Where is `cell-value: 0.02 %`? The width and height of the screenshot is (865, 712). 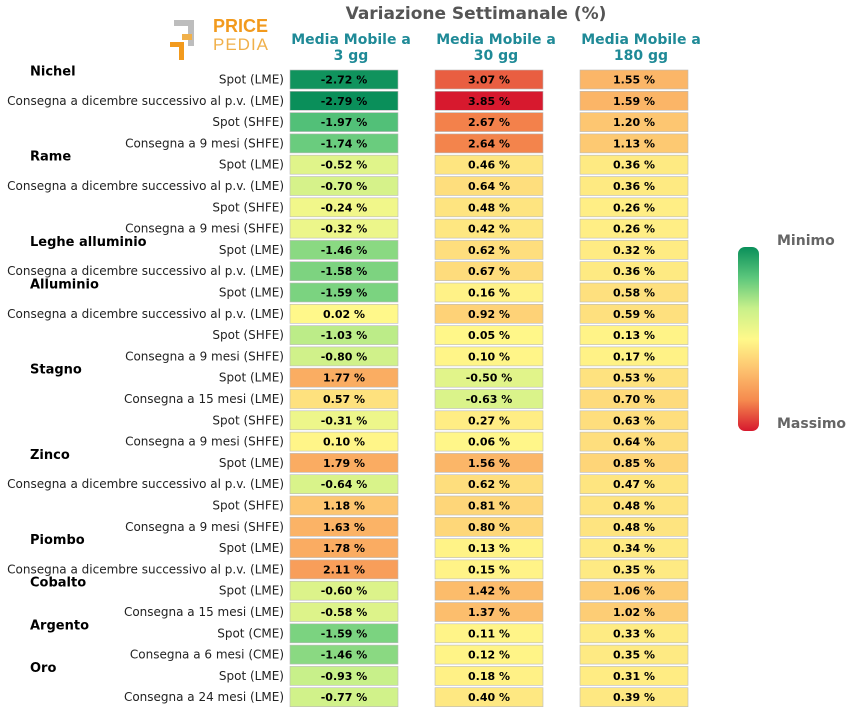
cell-value: 0.02 % is located at coordinates (344, 314).